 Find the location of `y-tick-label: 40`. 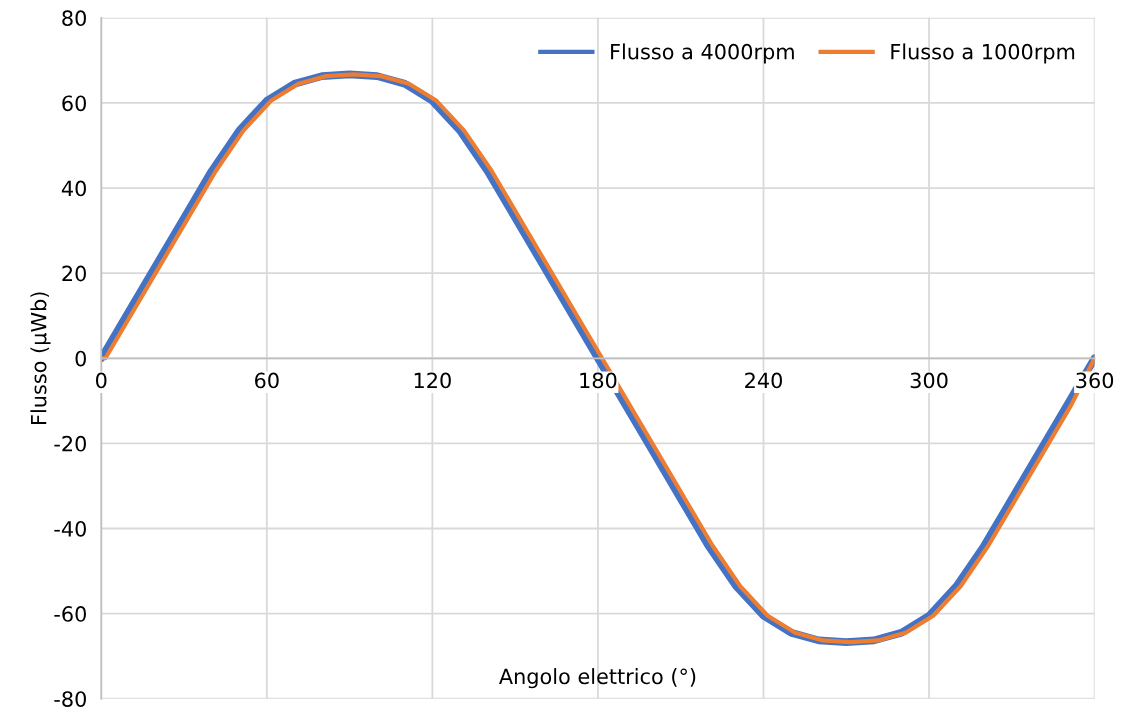

y-tick-label: 40 is located at coordinates (73, 188).